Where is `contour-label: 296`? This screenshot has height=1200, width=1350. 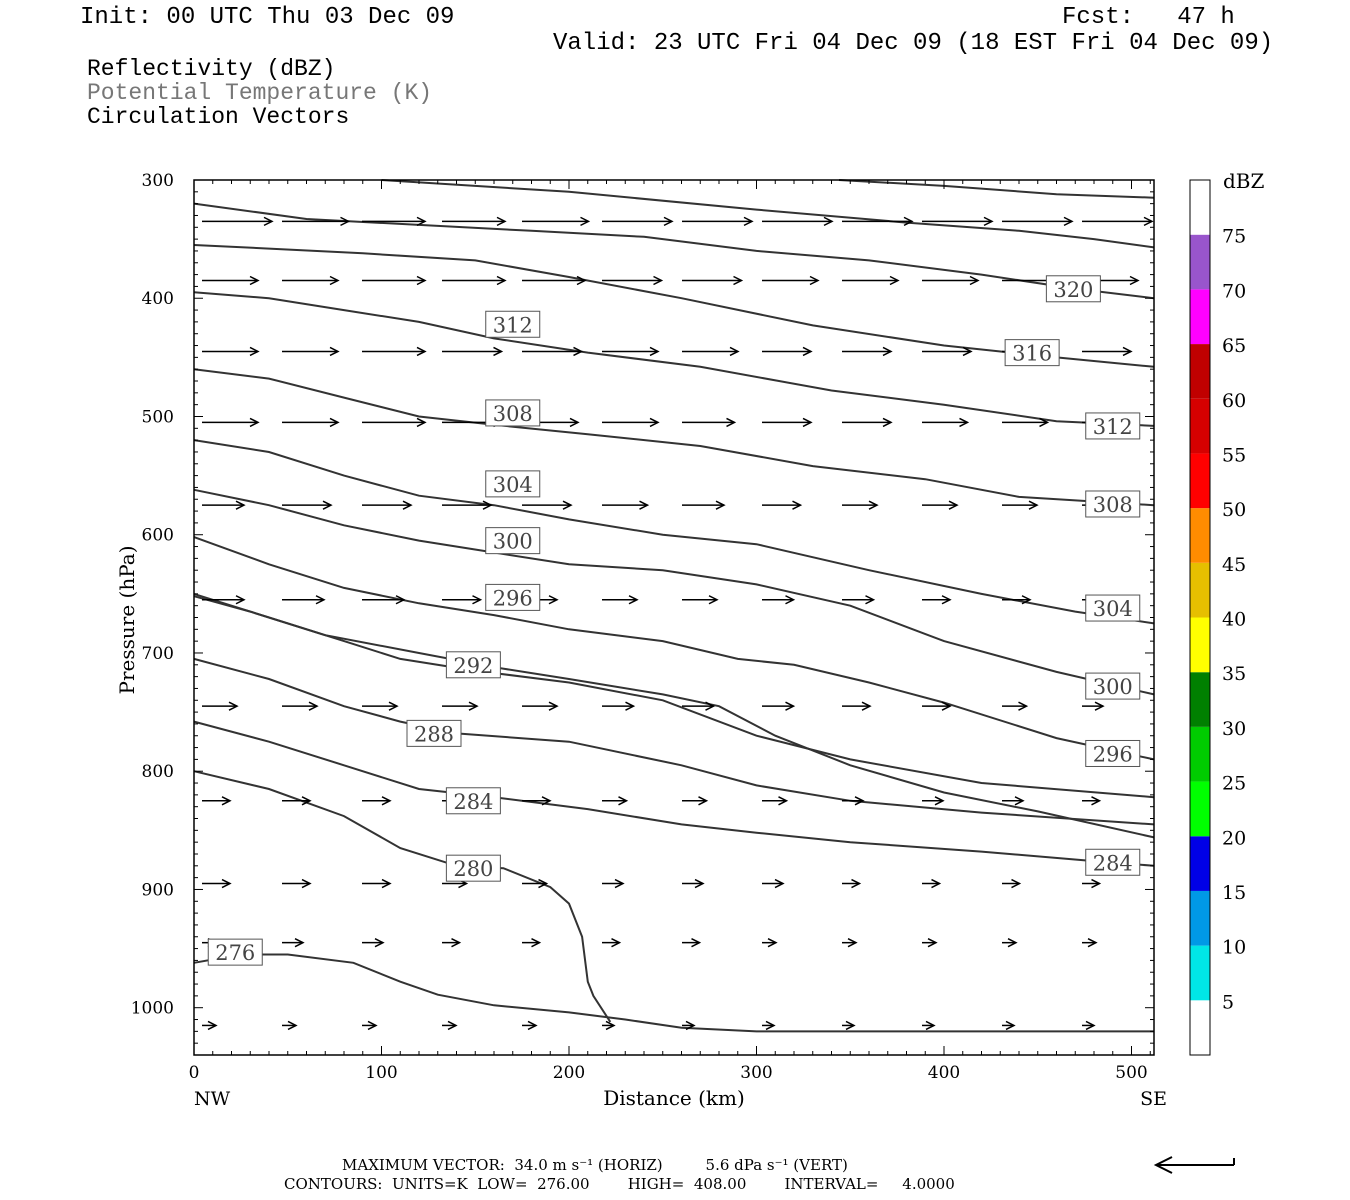 contour-label: 296 is located at coordinates (513, 598).